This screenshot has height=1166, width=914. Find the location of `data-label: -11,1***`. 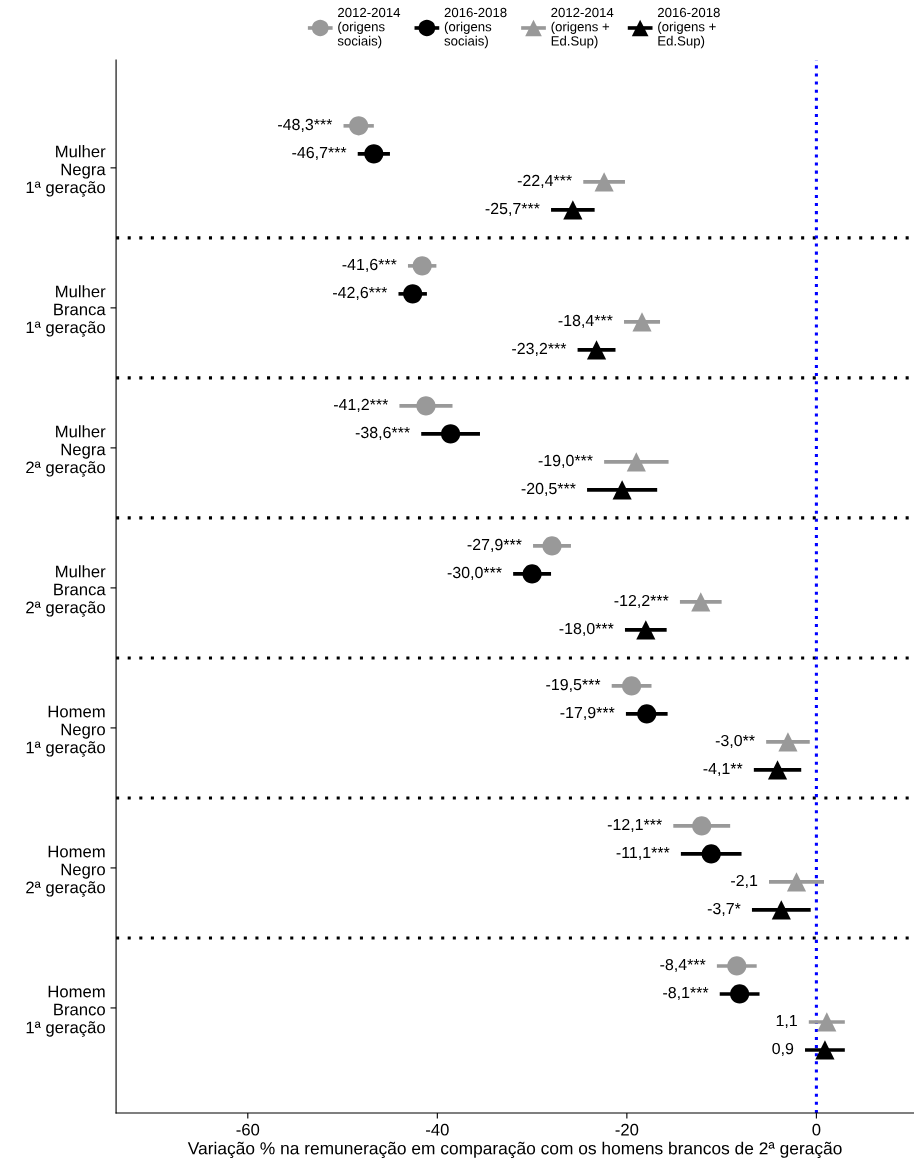

data-label: -11,1*** is located at coordinates (643, 854).